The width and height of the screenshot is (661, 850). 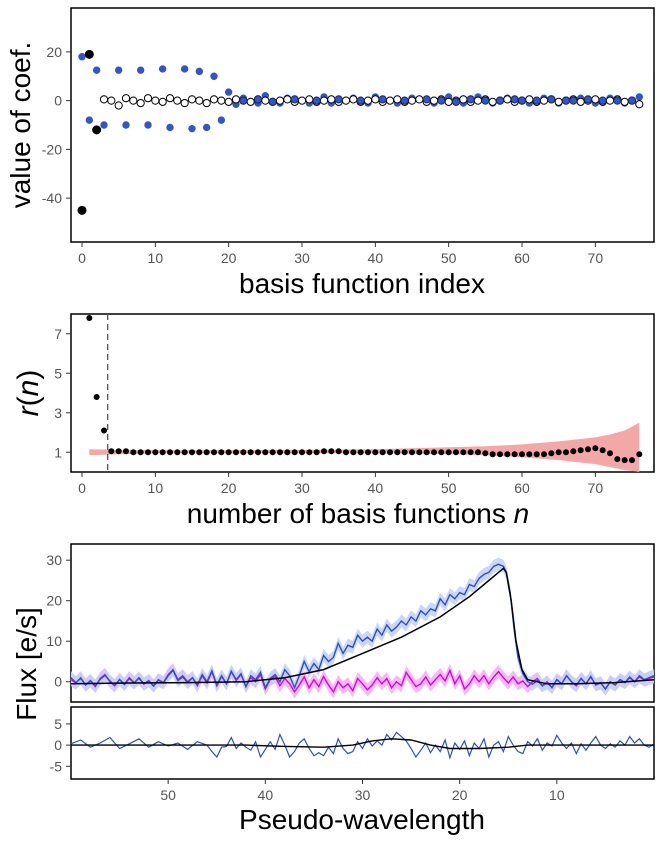 I want to click on ratio-y-axis-label-var: r, so click(x=28, y=410).